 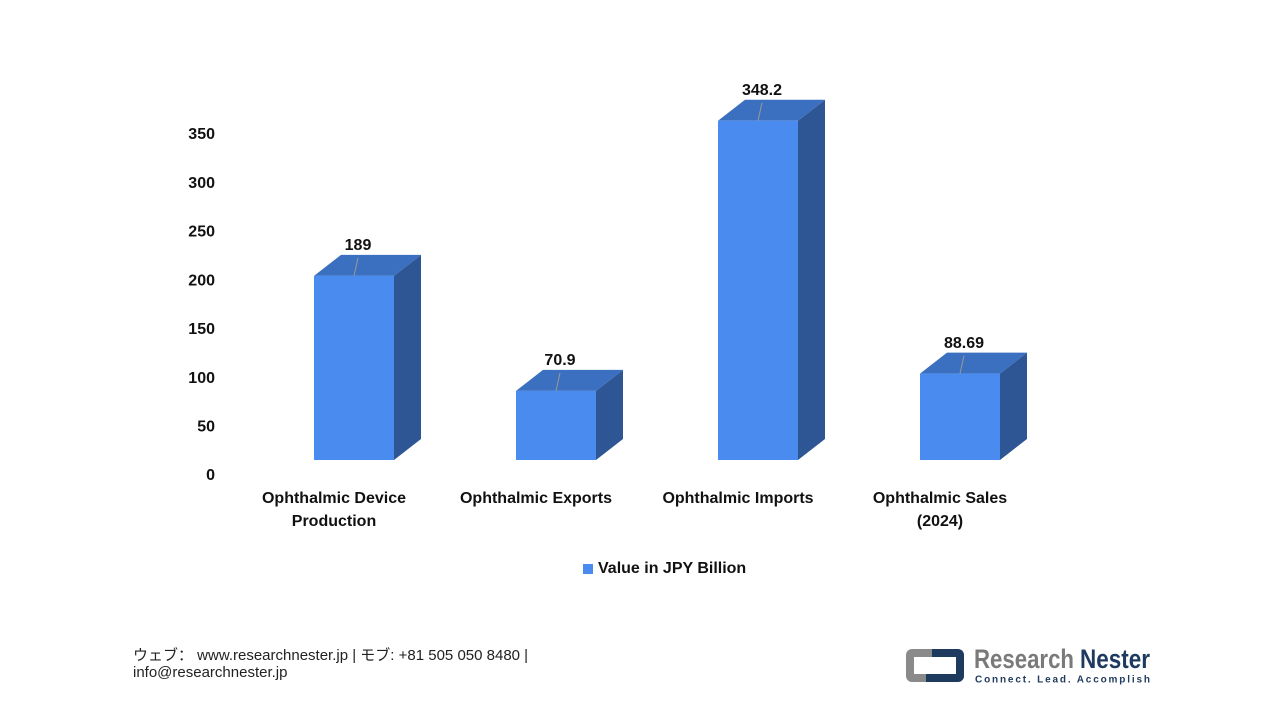 What do you see at coordinates (536, 498) in the screenshot?
I see `x-tick-label: Ophthalmic Exports` at bounding box center [536, 498].